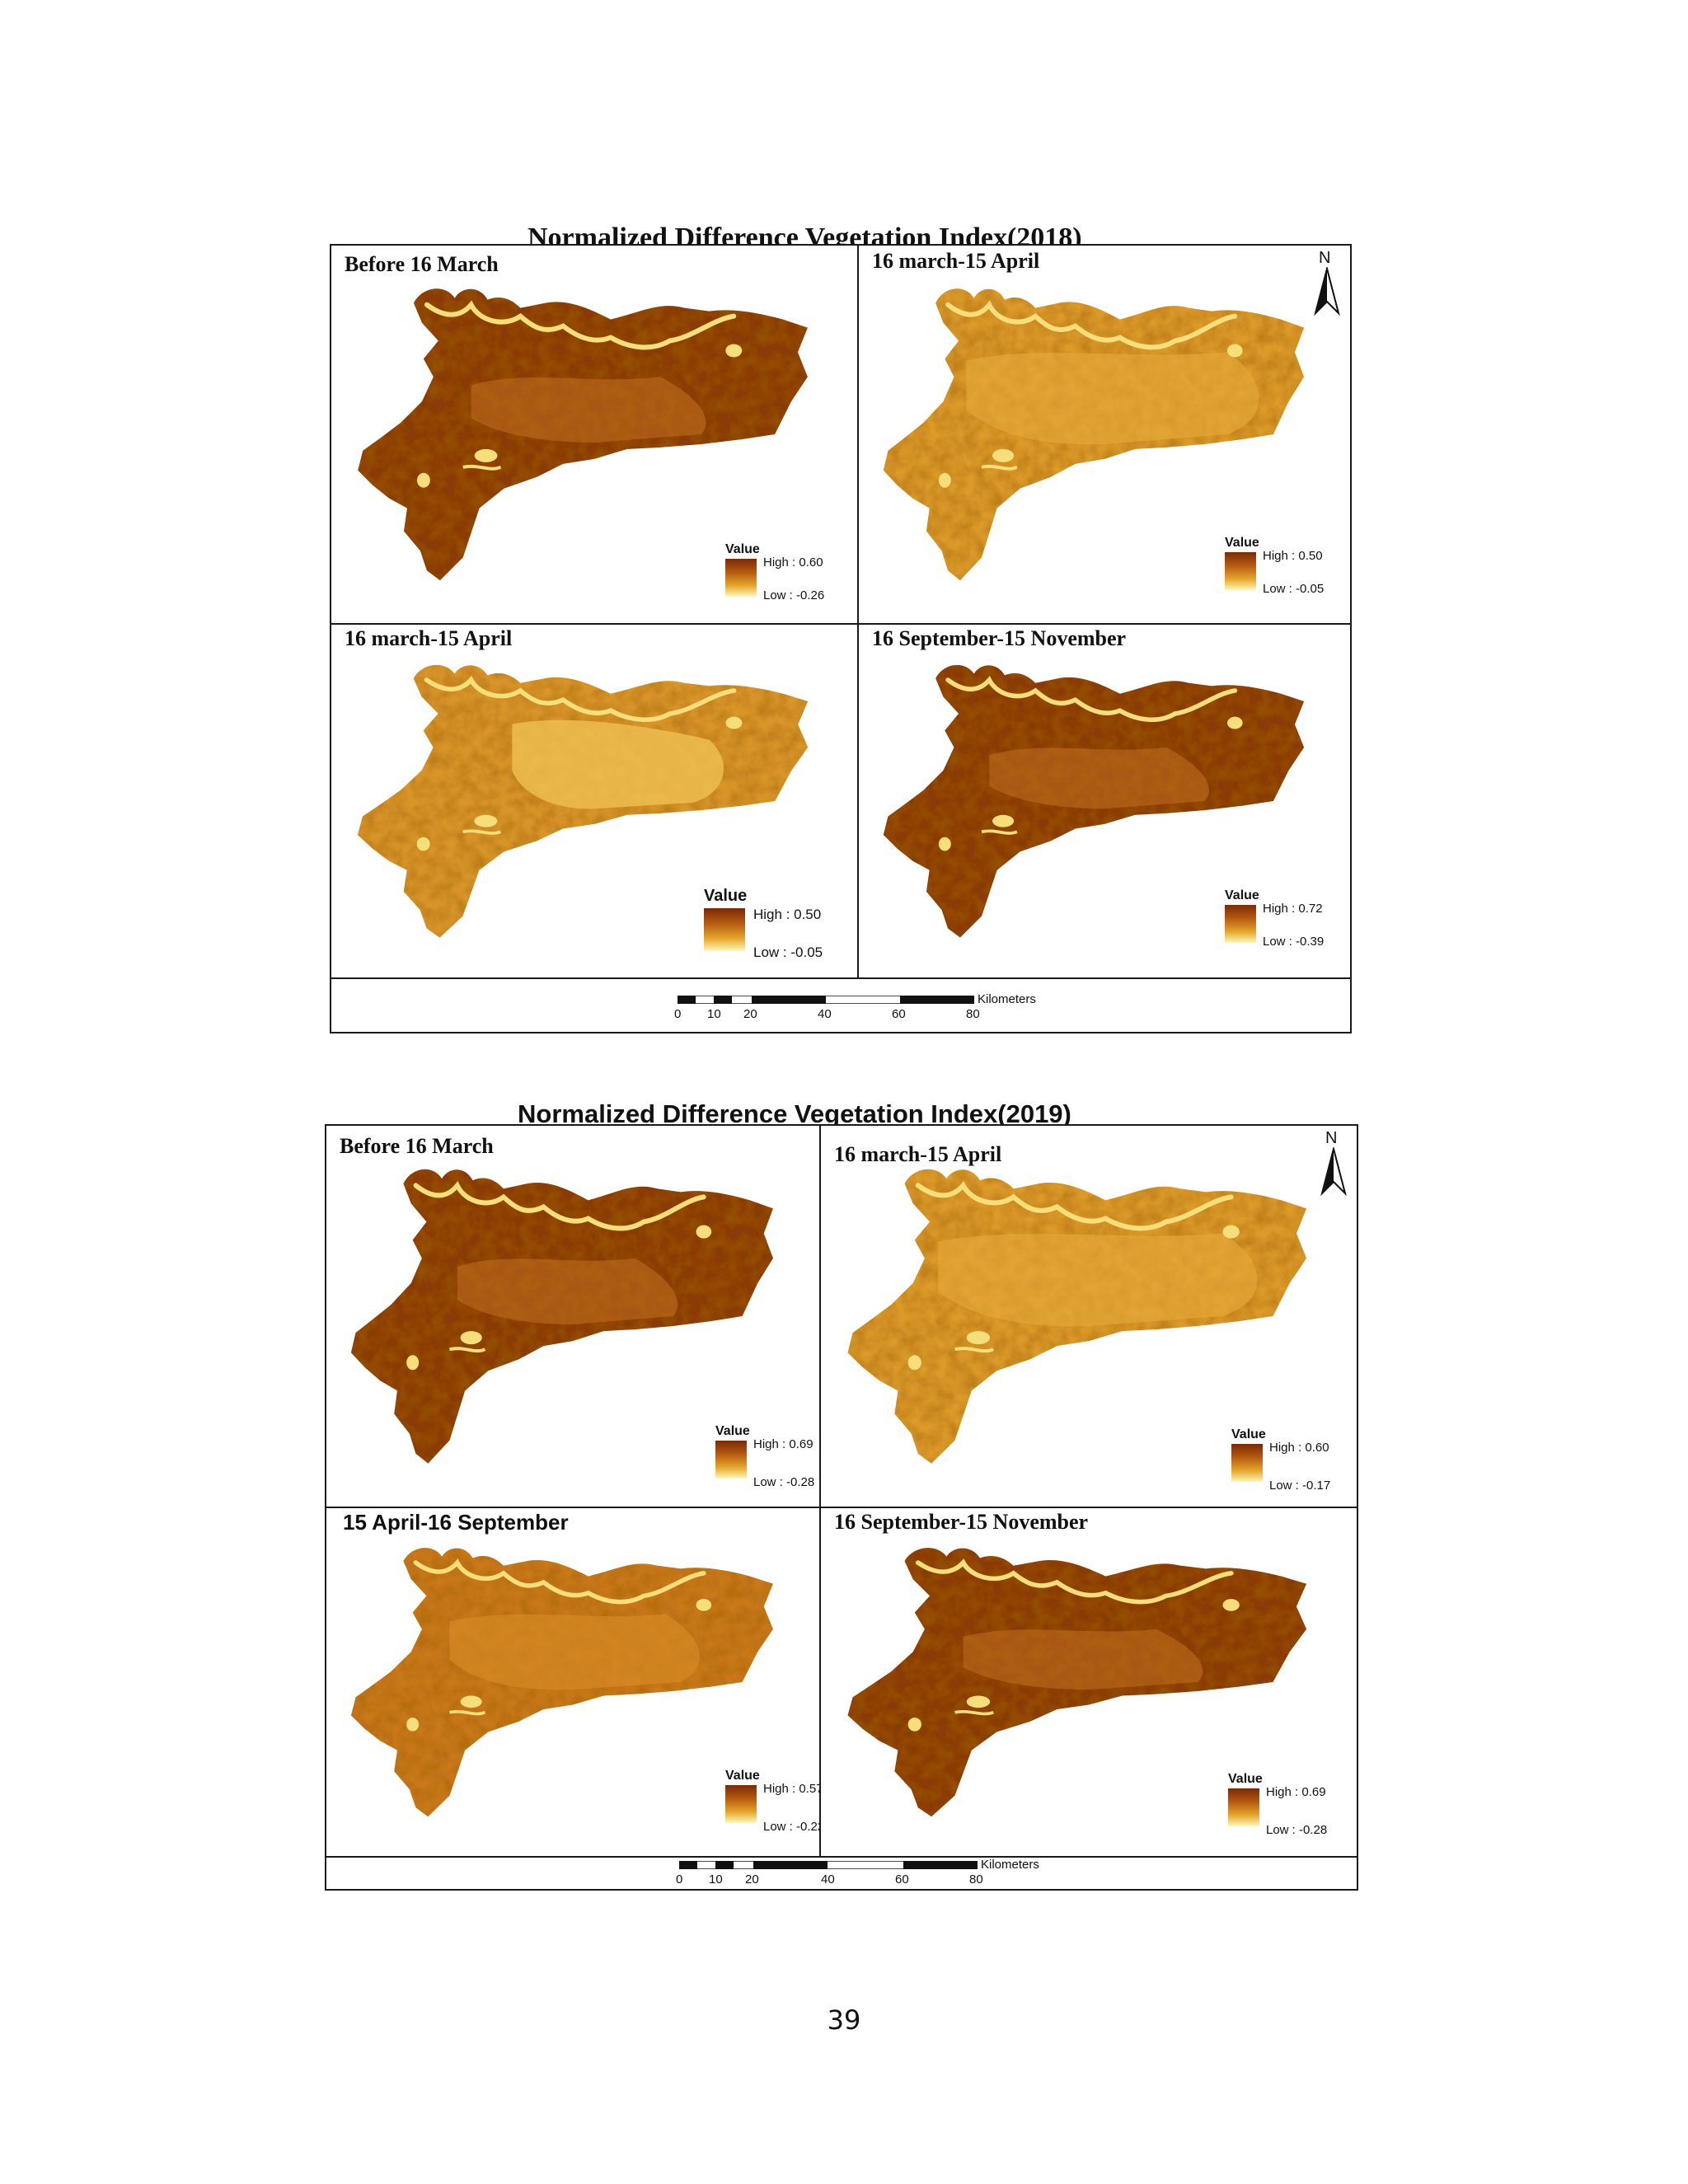 Image resolution: width=1688 pixels, height=2184 pixels. I want to click on legend-low: Low : -0.22, so click(791, 1827).